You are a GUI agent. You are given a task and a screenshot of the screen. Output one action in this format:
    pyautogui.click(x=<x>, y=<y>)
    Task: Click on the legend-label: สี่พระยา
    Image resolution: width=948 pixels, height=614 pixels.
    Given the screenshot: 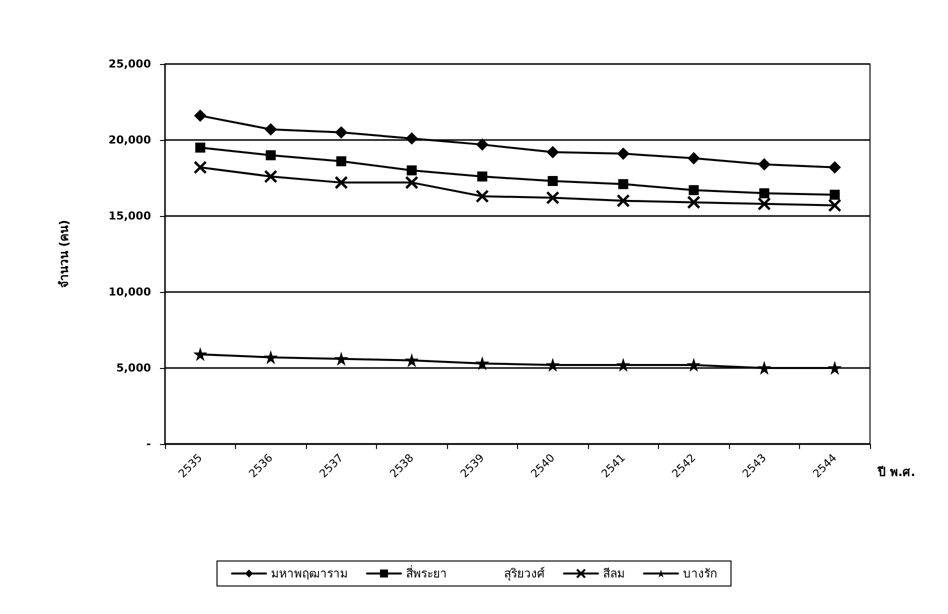 What is the action you would take?
    pyautogui.click(x=426, y=572)
    